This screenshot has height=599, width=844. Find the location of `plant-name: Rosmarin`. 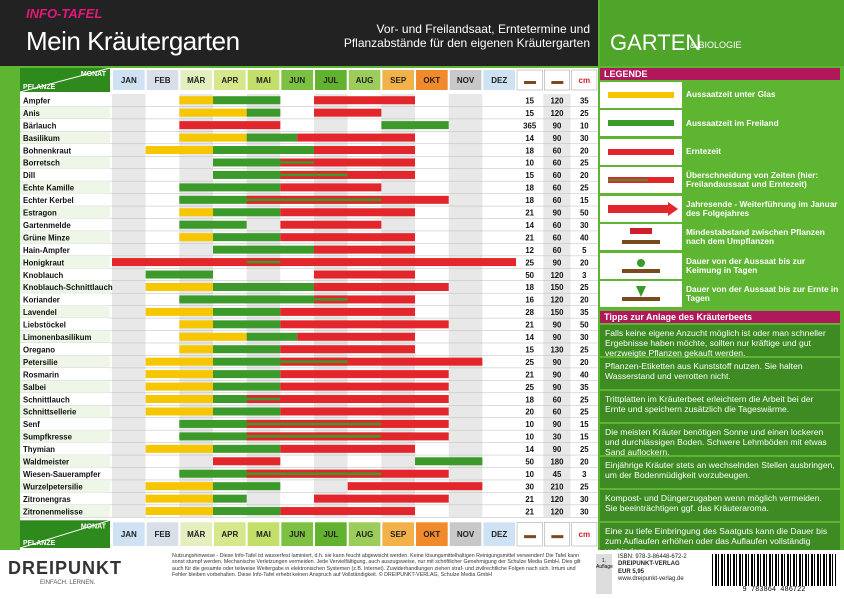

plant-name: Rosmarin is located at coordinates (41, 374).